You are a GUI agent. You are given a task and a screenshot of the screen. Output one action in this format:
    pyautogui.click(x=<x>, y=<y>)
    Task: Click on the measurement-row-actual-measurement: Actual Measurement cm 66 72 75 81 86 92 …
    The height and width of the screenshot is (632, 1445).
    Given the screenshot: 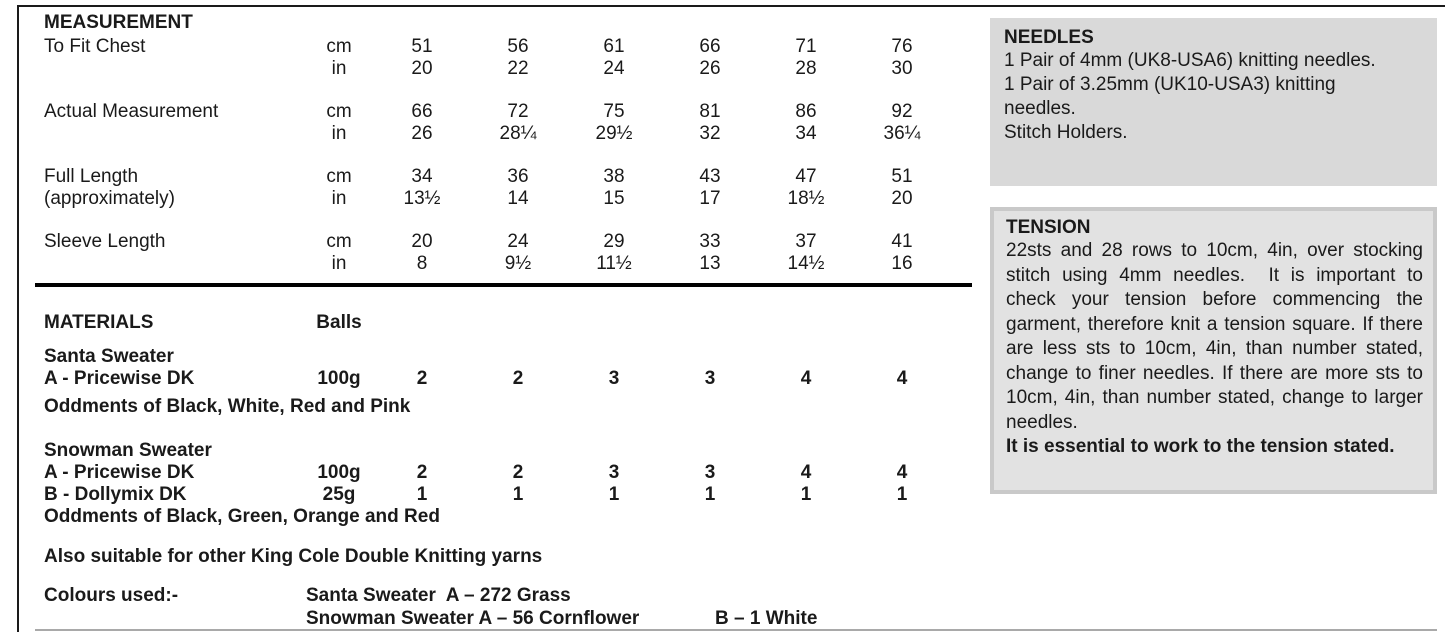 What is the action you would take?
    pyautogui.click(x=499, y=123)
    